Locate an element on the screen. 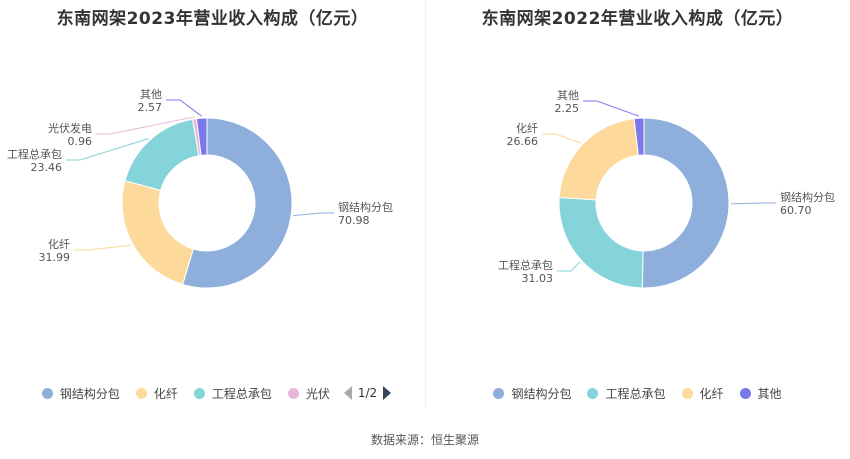 The width and height of the screenshot is (850, 459). legend-2023: 钢结构分包 化纤 工程总承包 光伏 1/2 is located at coordinates (212, 393).